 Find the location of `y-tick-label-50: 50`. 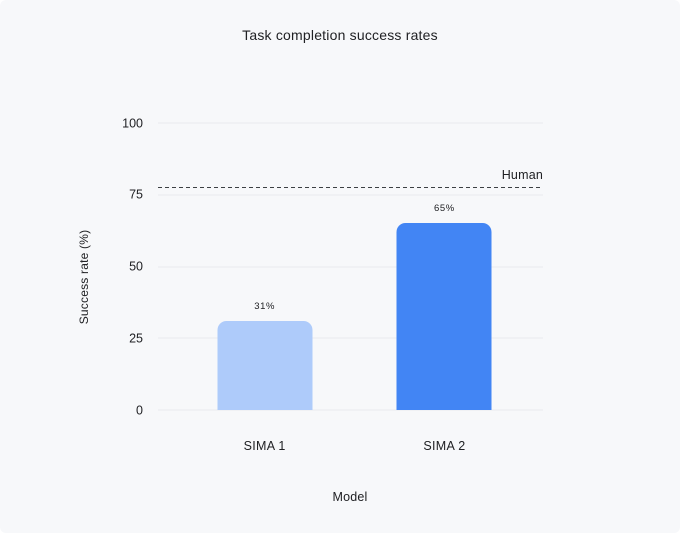

y-tick-label-50: 50 is located at coordinates (136, 266).